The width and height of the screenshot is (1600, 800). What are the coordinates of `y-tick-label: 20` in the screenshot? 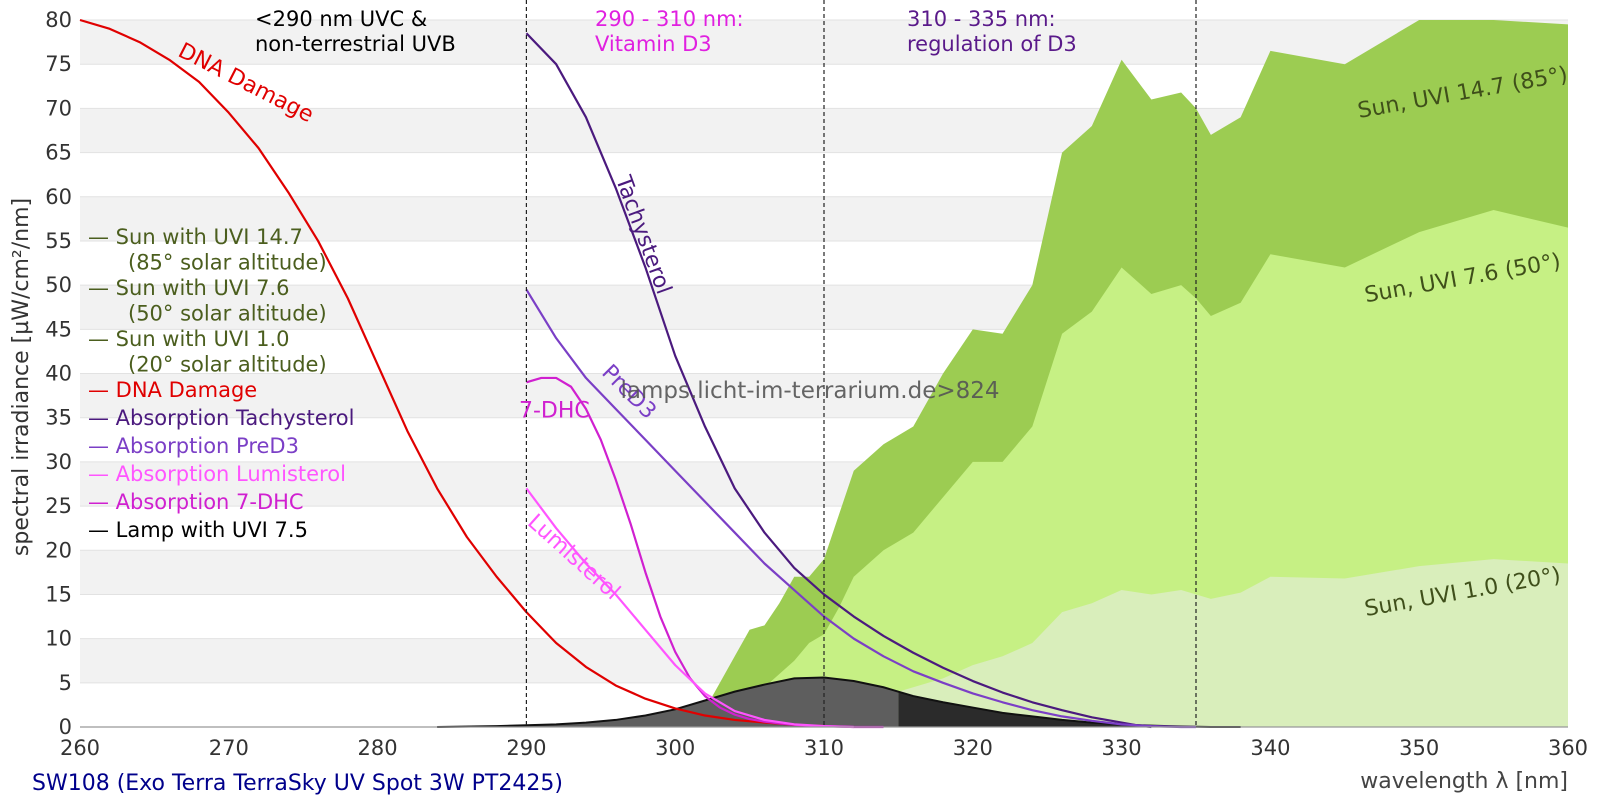 It's located at (58, 550).